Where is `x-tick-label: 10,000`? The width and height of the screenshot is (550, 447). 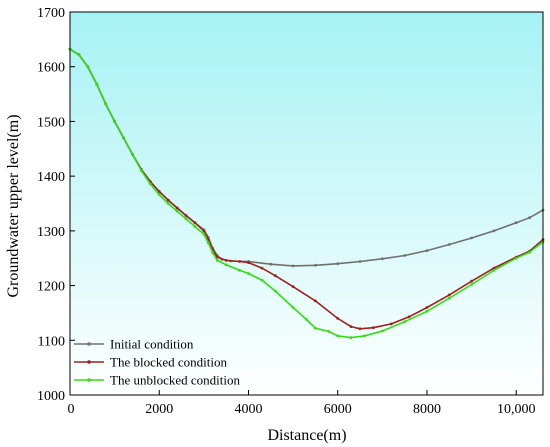
x-tick-label: 10,000 is located at coordinates (516, 409).